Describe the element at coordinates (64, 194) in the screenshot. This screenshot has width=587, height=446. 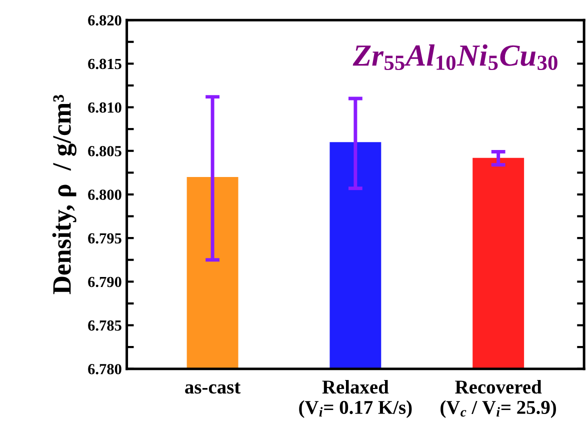
I see `y-axis-title: Density, ρ / g/cm³` at that location.